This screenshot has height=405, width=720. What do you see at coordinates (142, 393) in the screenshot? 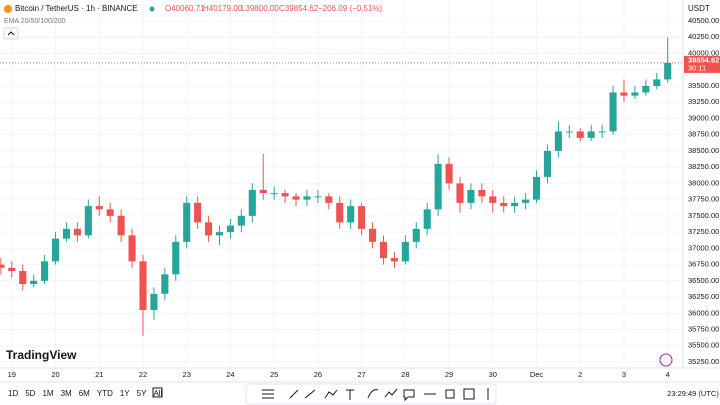
I see `timeframe-button: 5Y` at bounding box center [142, 393].